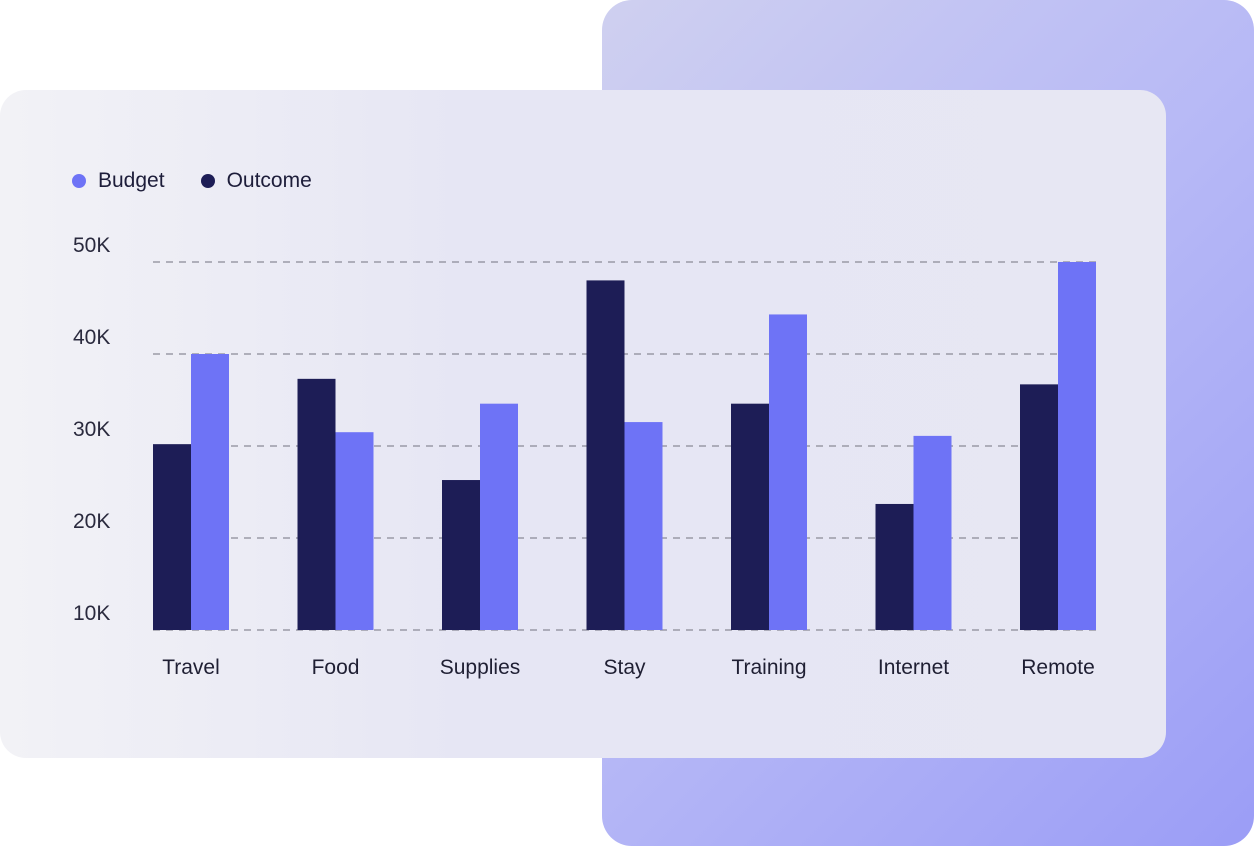  What do you see at coordinates (1077, 446) in the screenshot?
I see `bar-budget-remote` at bounding box center [1077, 446].